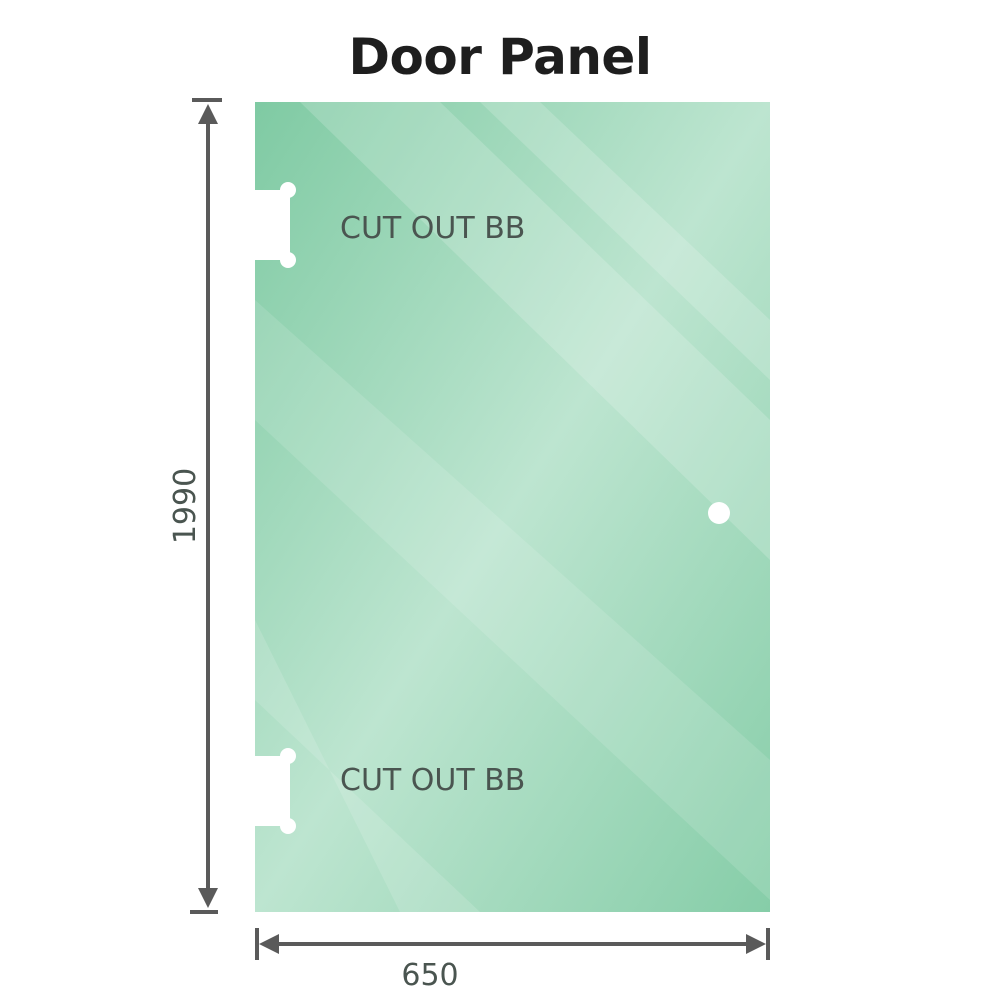 This screenshot has width=1000, height=1000. Describe the element at coordinates (719, 513) in the screenshot. I see `handle-hole` at that location.